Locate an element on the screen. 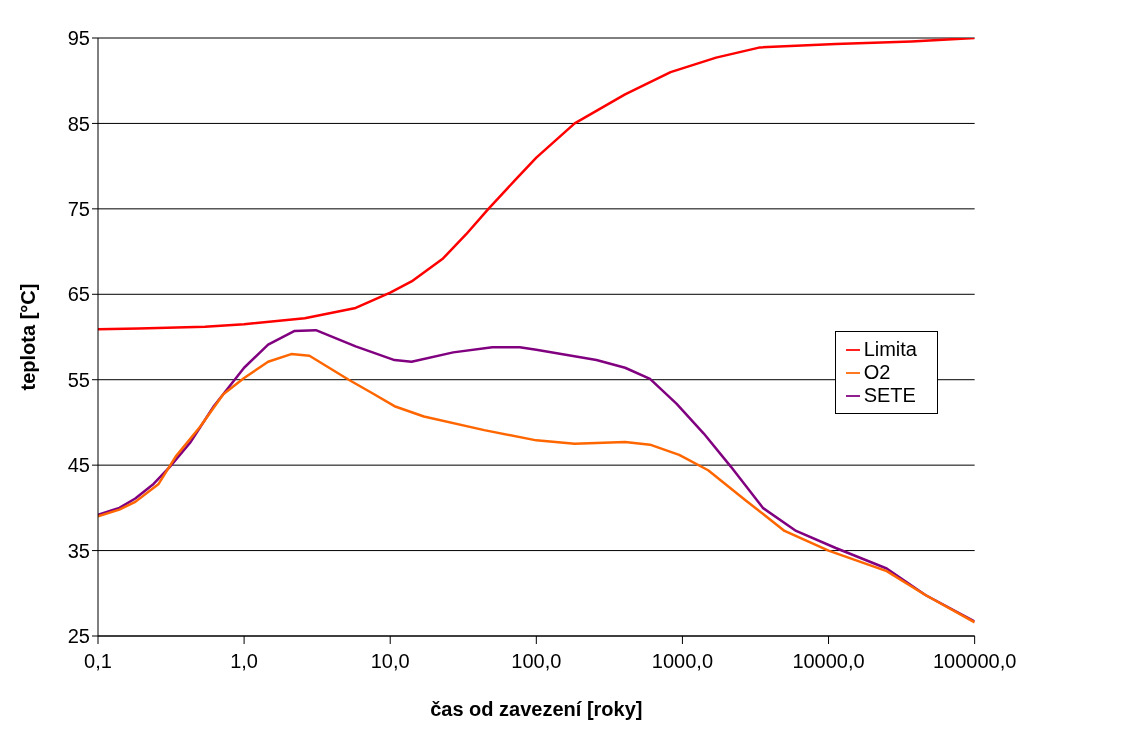  y-tick-label: 25 is located at coordinates (78, 636).